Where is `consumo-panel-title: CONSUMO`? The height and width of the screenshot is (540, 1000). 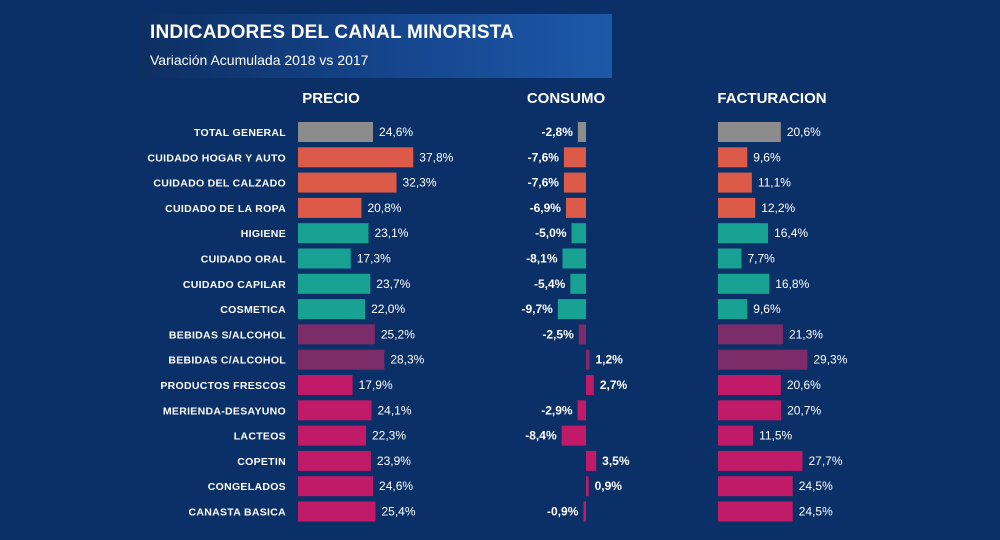 consumo-panel-title: CONSUMO is located at coordinates (566, 98).